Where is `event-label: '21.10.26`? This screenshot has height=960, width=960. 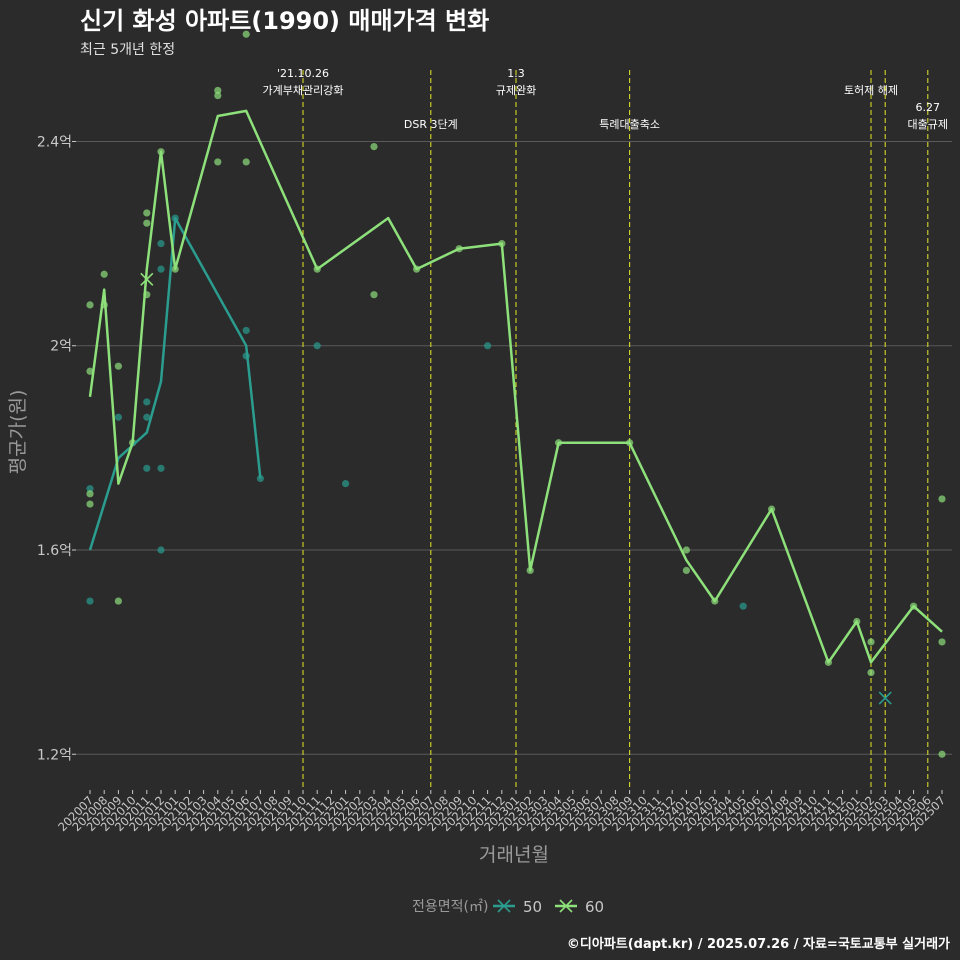 event-label: '21.10.26 is located at coordinates (303, 73).